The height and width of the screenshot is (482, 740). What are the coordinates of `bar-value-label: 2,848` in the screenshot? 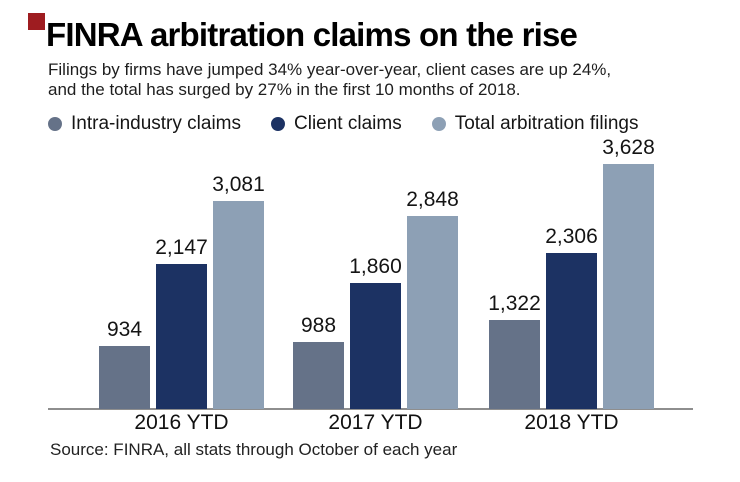 It's located at (432, 199).